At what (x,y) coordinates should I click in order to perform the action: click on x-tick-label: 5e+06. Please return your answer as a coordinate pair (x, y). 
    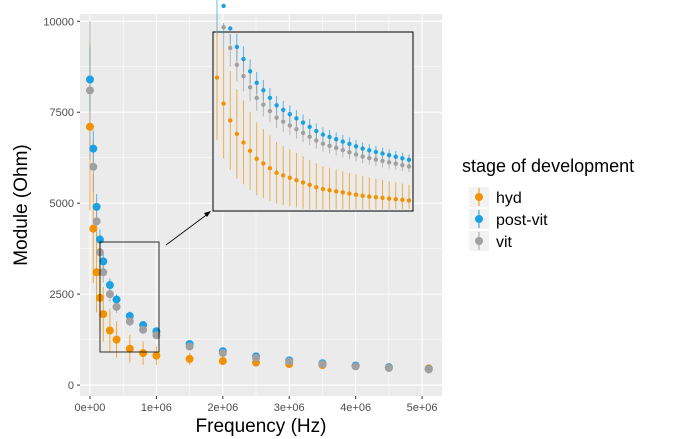
    Looking at the image, I should click on (422, 408).